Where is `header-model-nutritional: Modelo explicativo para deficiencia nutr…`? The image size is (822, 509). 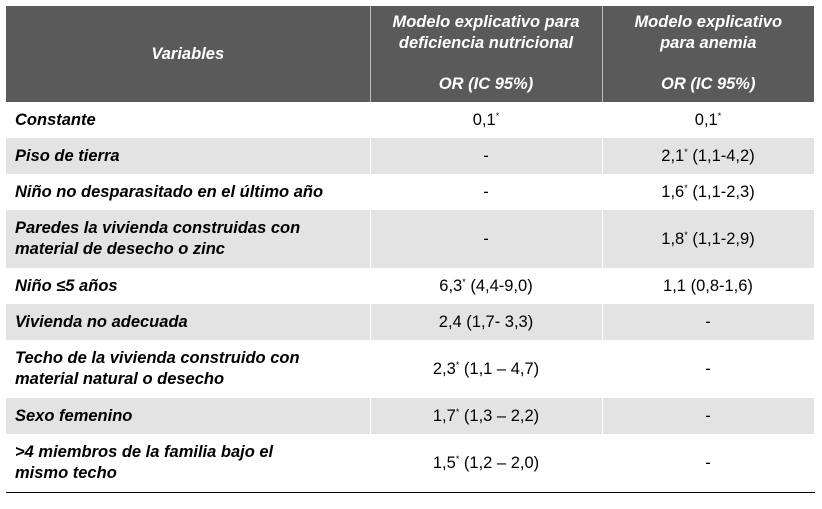 header-model-nutritional: Modelo explicativo para deficiencia nutr… is located at coordinates (486, 54).